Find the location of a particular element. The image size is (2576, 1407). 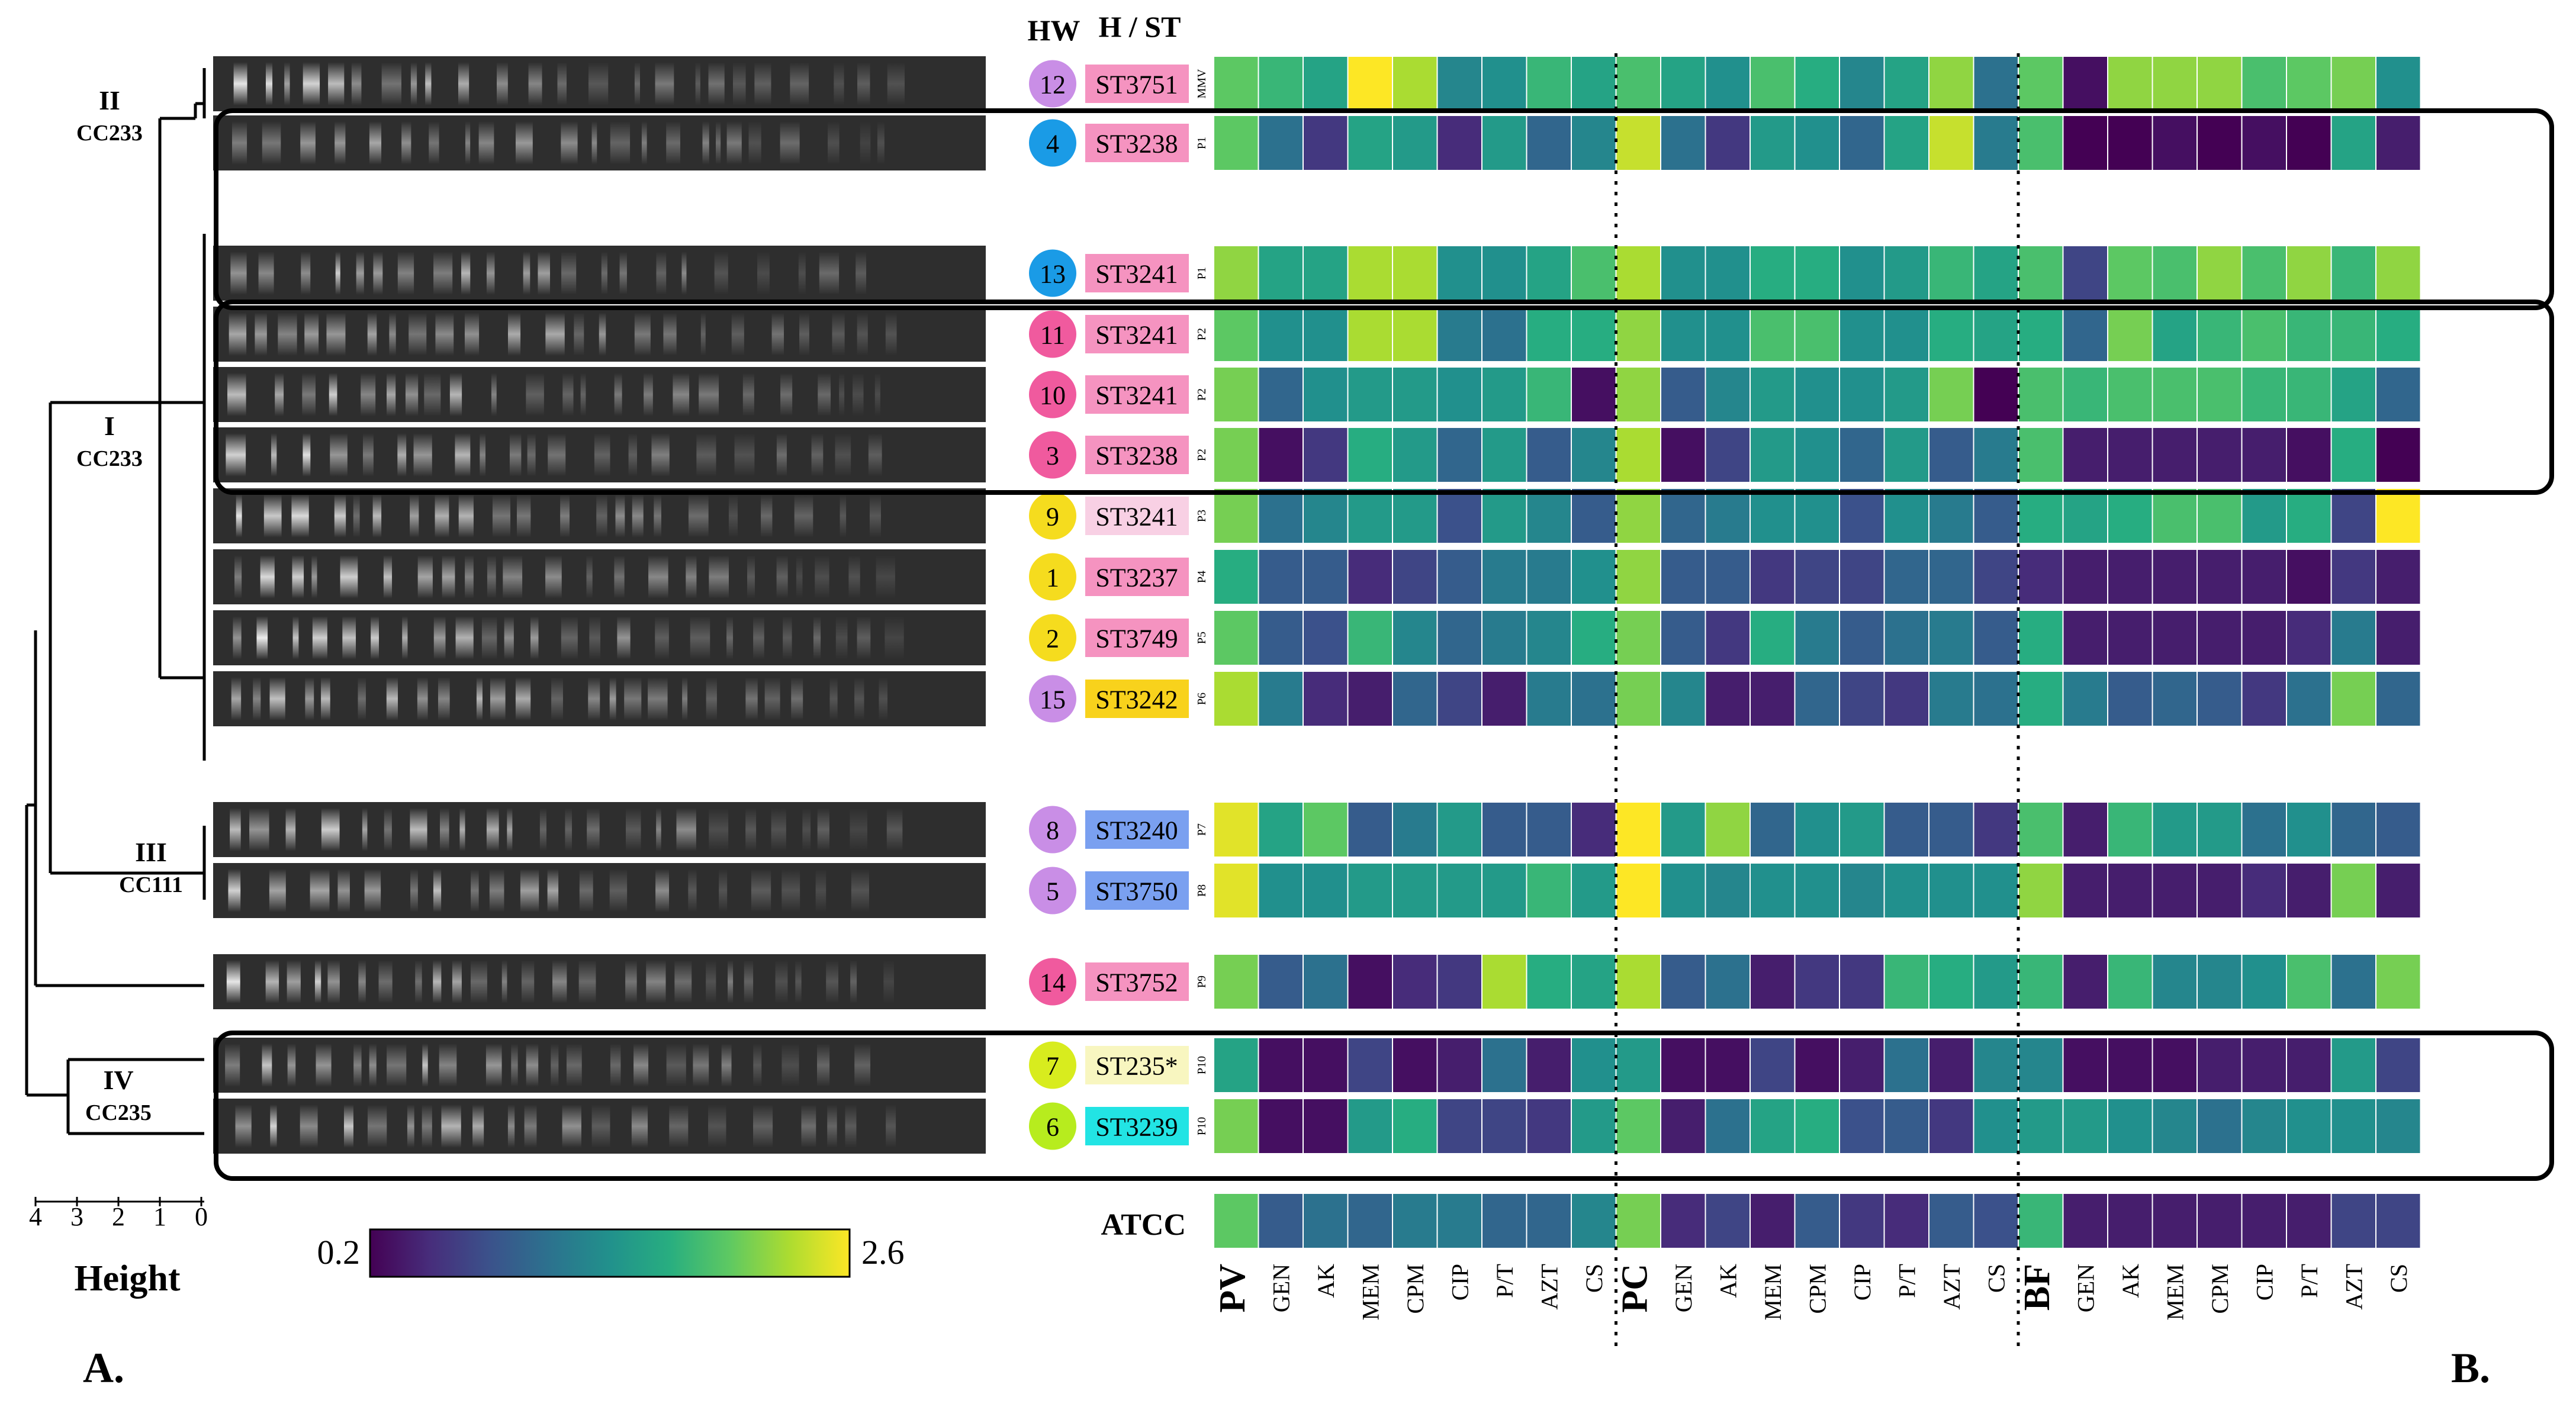

profile-label: P7 is located at coordinates (1201, 829).